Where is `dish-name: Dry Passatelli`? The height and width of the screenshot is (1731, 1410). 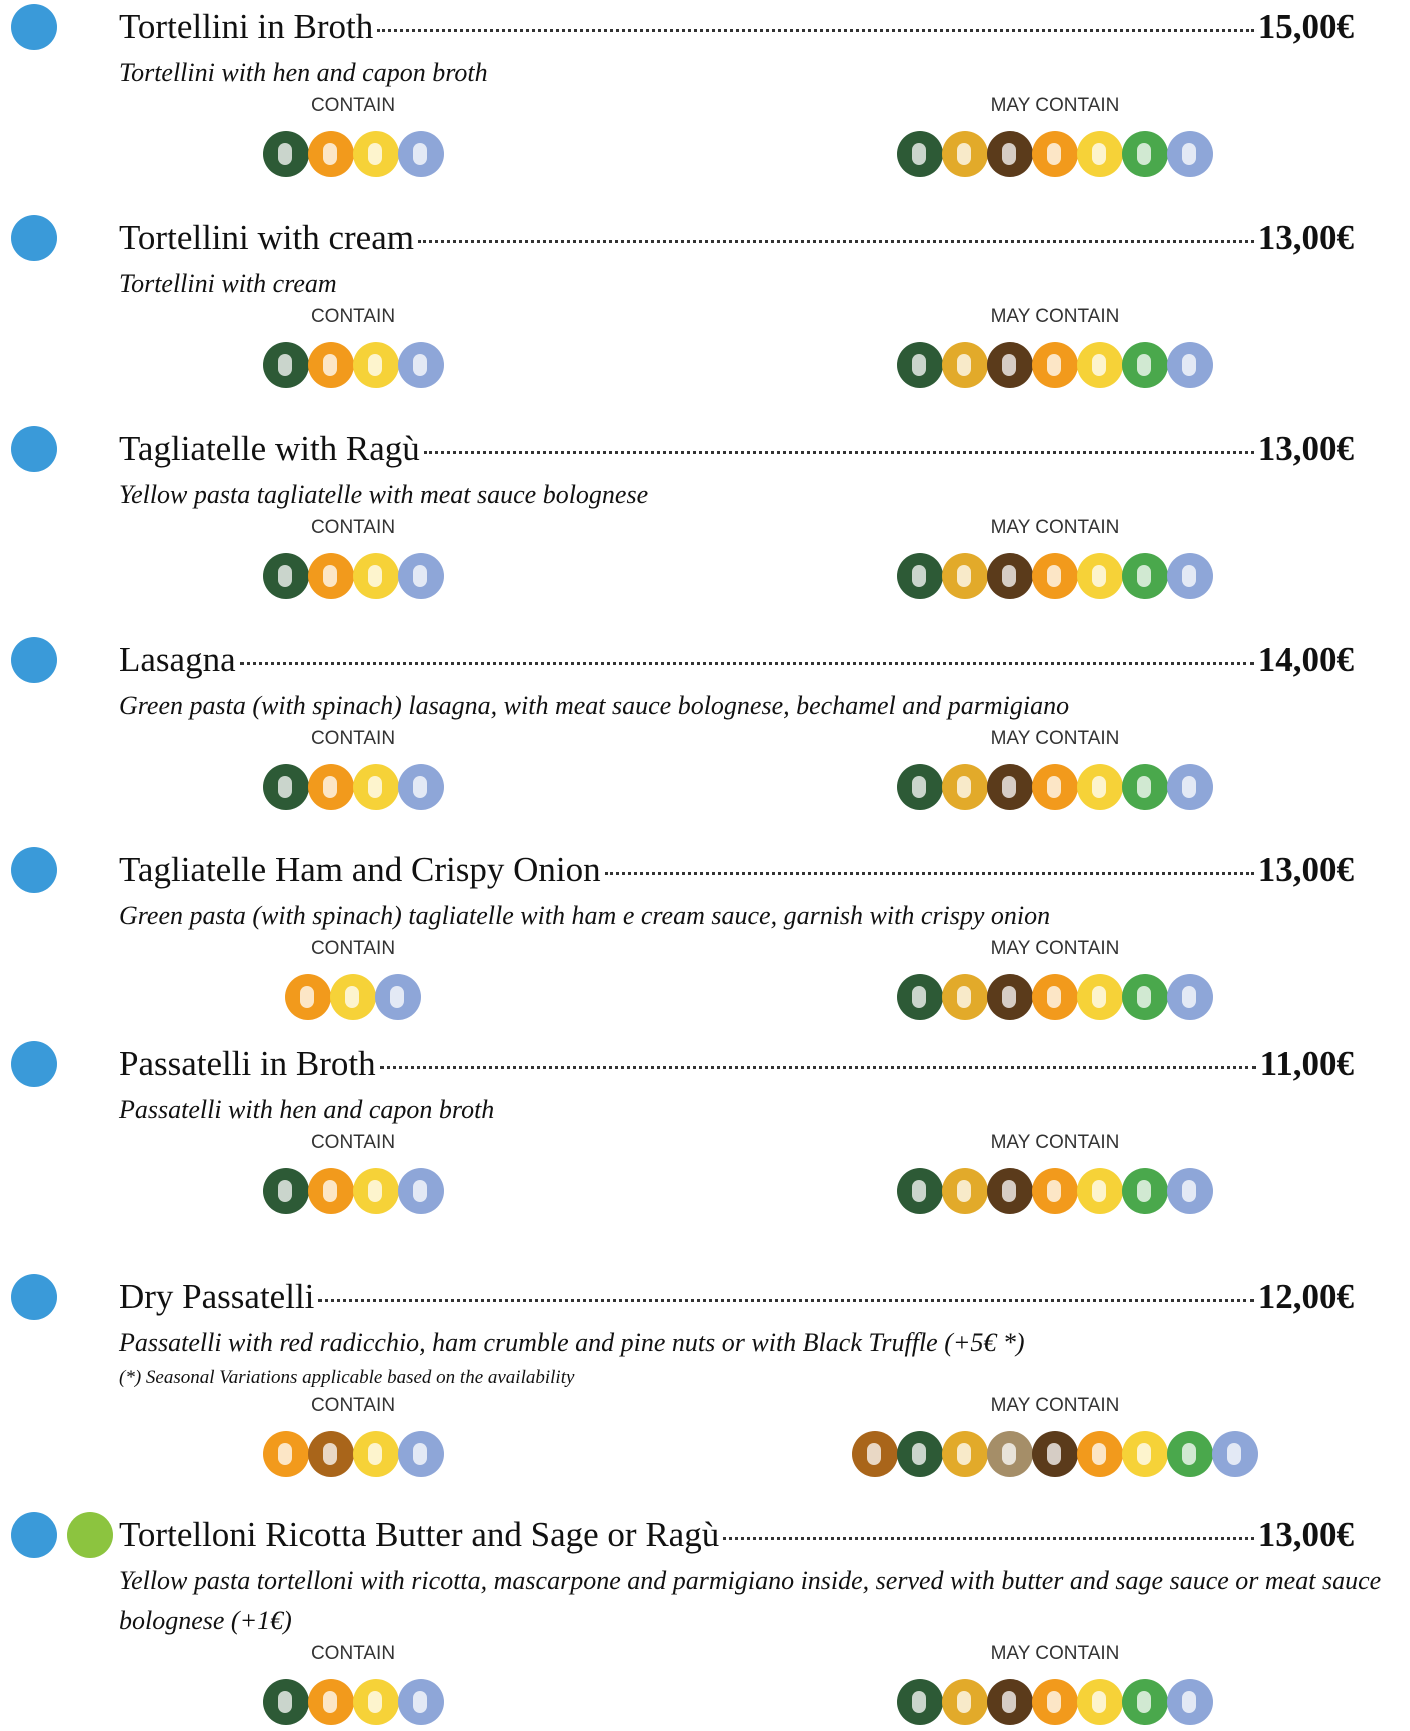 dish-name: Dry Passatelli is located at coordinates (217, 1296).